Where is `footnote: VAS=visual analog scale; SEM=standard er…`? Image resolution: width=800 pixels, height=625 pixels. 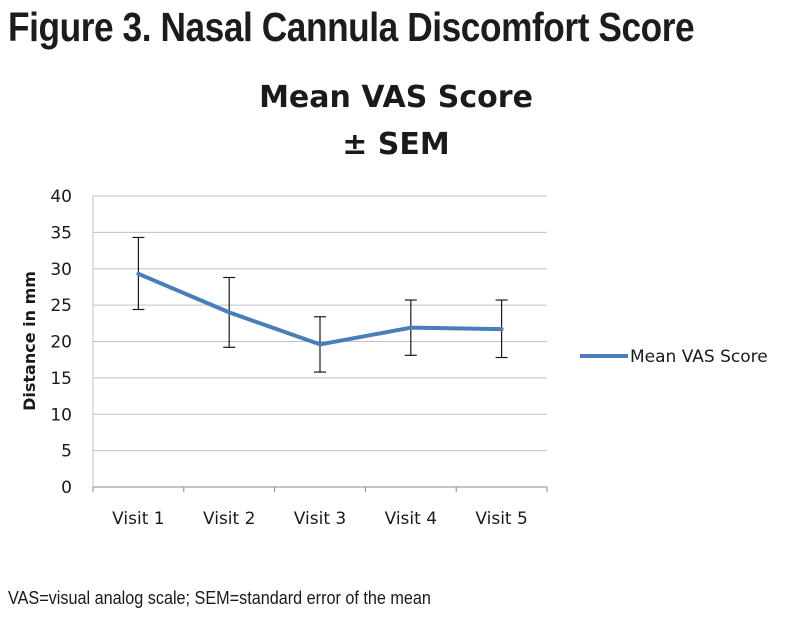
footnote: VAS=visual analog scale; SEM=standard er… is located at coordinates (219, 598).